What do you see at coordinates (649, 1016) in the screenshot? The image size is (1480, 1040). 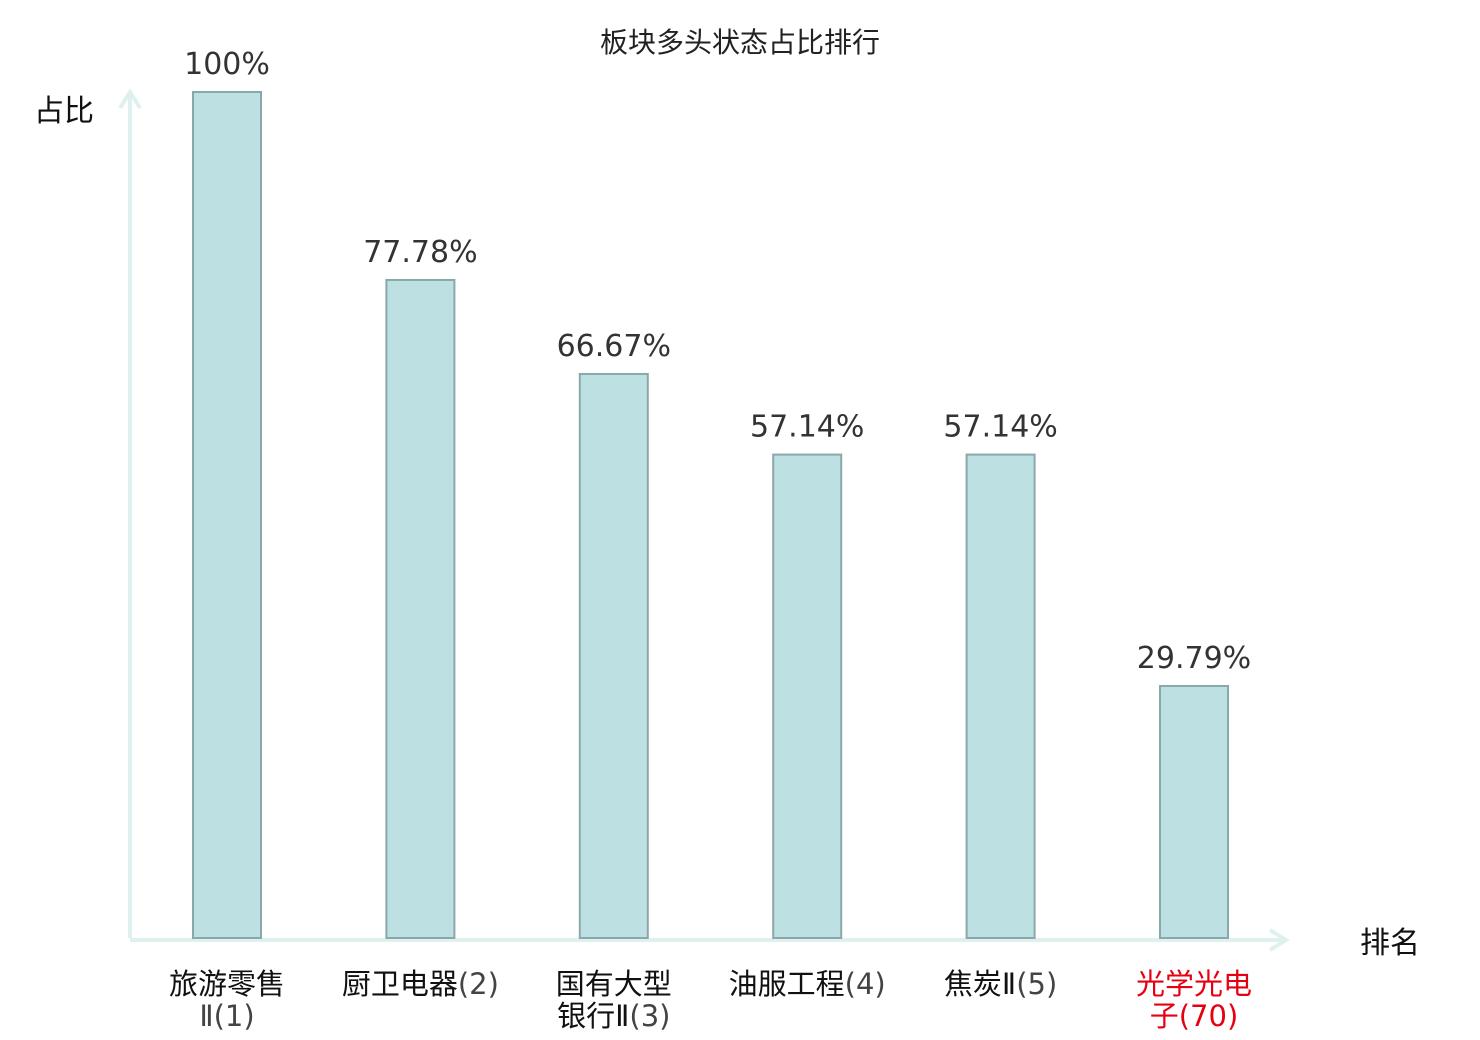 I see `tick-label-rank: (3)` at bounding box center [649, 1016].